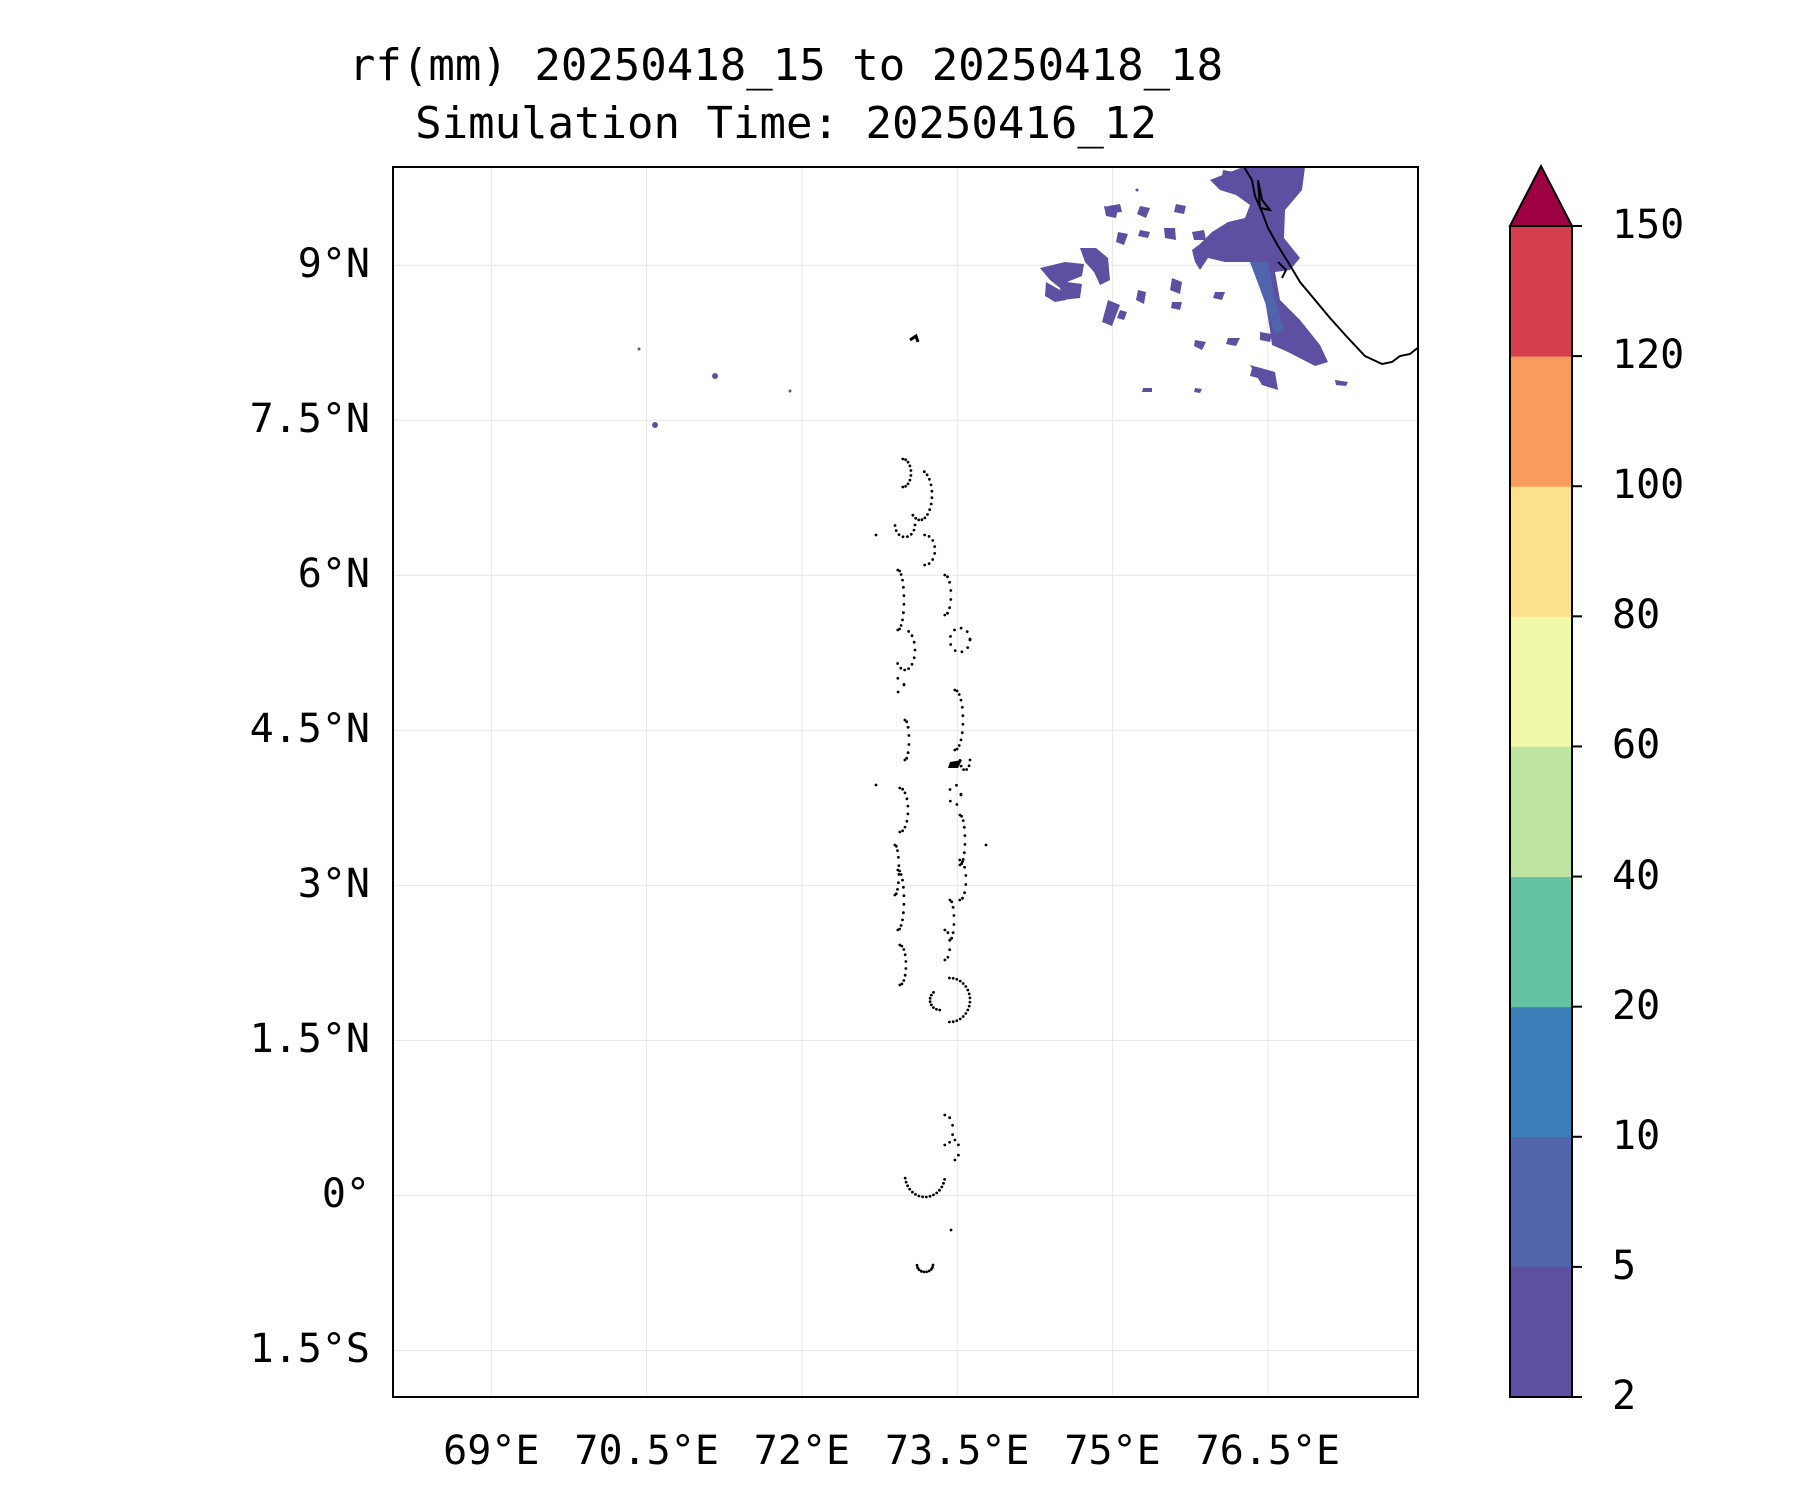 Image resolution: width=1800 pixels, height=1500 pixels. Describe the element at coordinates (309, 419) in the screenshot. I see `y-tick-label: 7.5°N` at that location.